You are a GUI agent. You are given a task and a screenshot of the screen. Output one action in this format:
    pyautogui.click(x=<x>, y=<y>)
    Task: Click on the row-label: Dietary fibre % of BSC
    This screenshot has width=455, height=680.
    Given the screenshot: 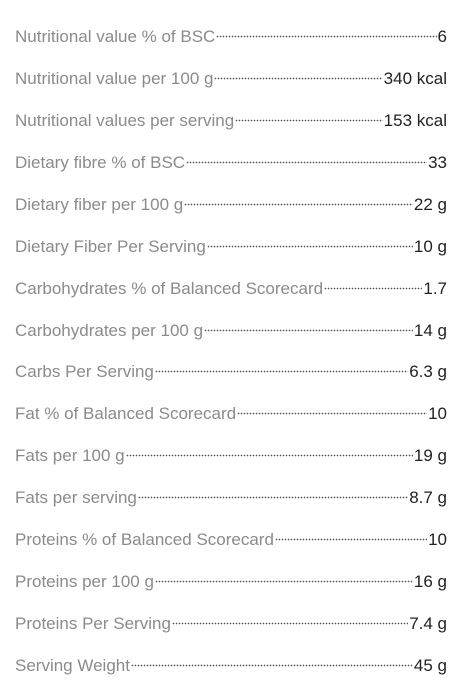 What is the action you would take?
    pyautogui.click(x=100, y=162)
    